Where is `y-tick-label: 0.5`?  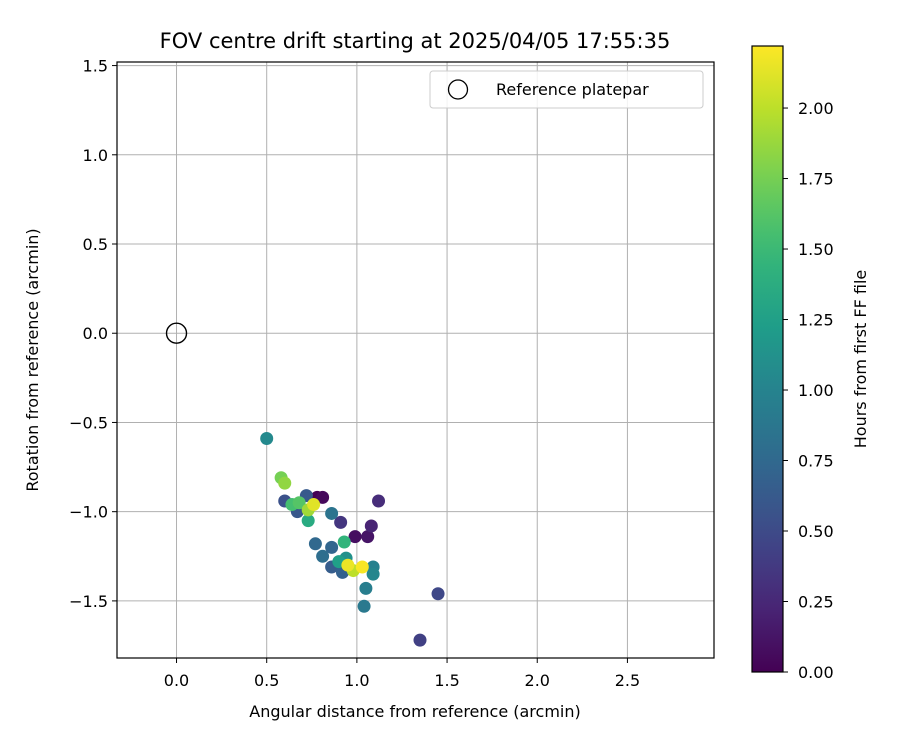 y-tick-label: 0.5 is located at coordinates (95, 244).